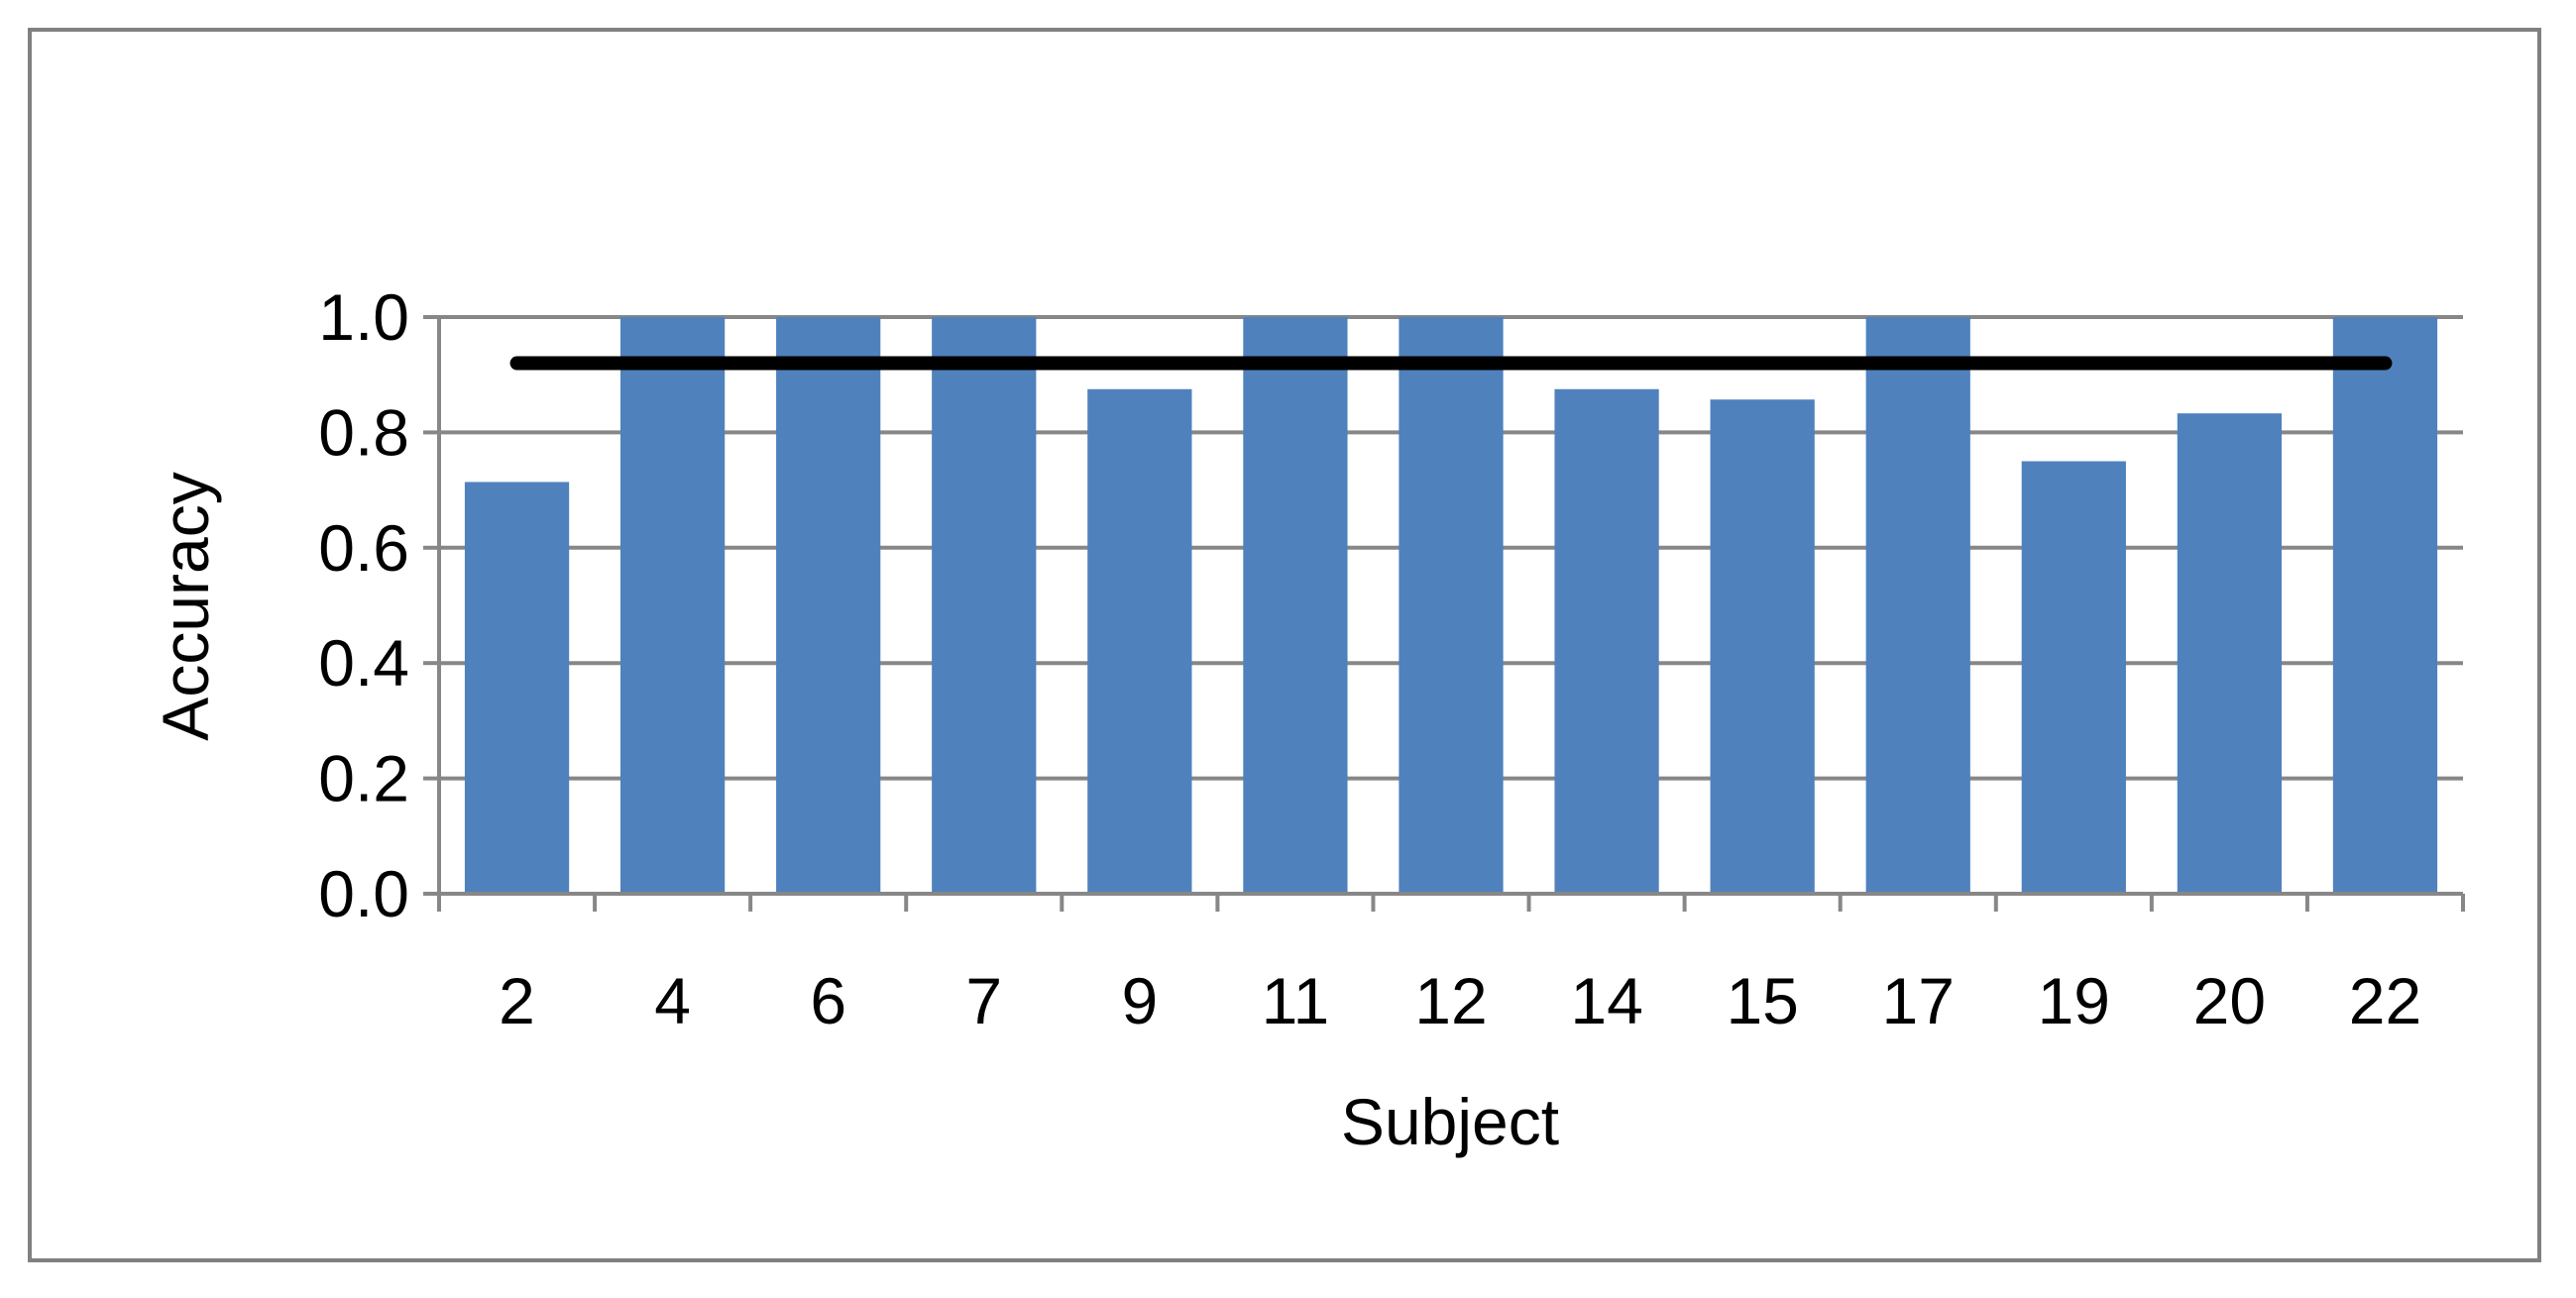 The image size is (2576, 1298). Describe the element at coordinates (185, 606) in the screenshot. I see `y-axis-title: Accuracy` at that location.